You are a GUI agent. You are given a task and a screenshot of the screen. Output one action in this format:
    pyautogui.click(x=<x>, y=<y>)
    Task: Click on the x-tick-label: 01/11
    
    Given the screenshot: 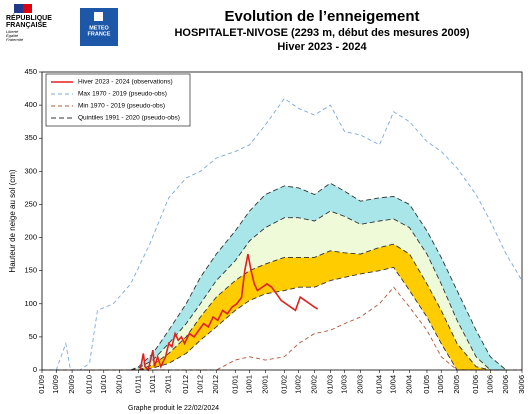 What is the action you would take?
    pyautogui.click(x=138, y=384)
    